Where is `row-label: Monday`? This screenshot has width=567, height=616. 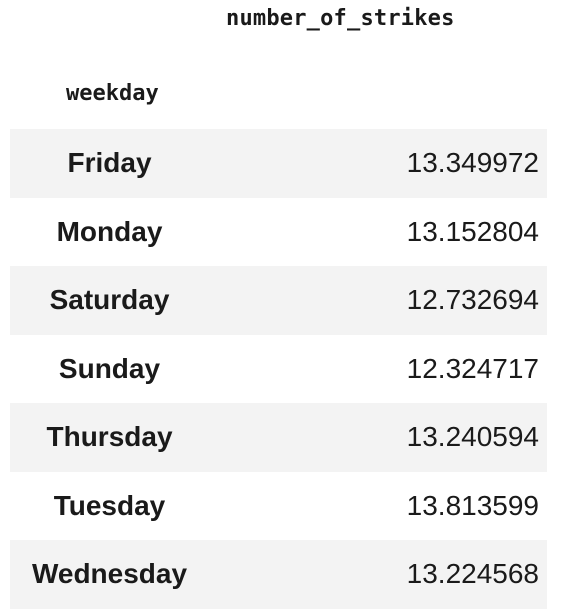 row-label: Monday is located at coordinates (109, 231).